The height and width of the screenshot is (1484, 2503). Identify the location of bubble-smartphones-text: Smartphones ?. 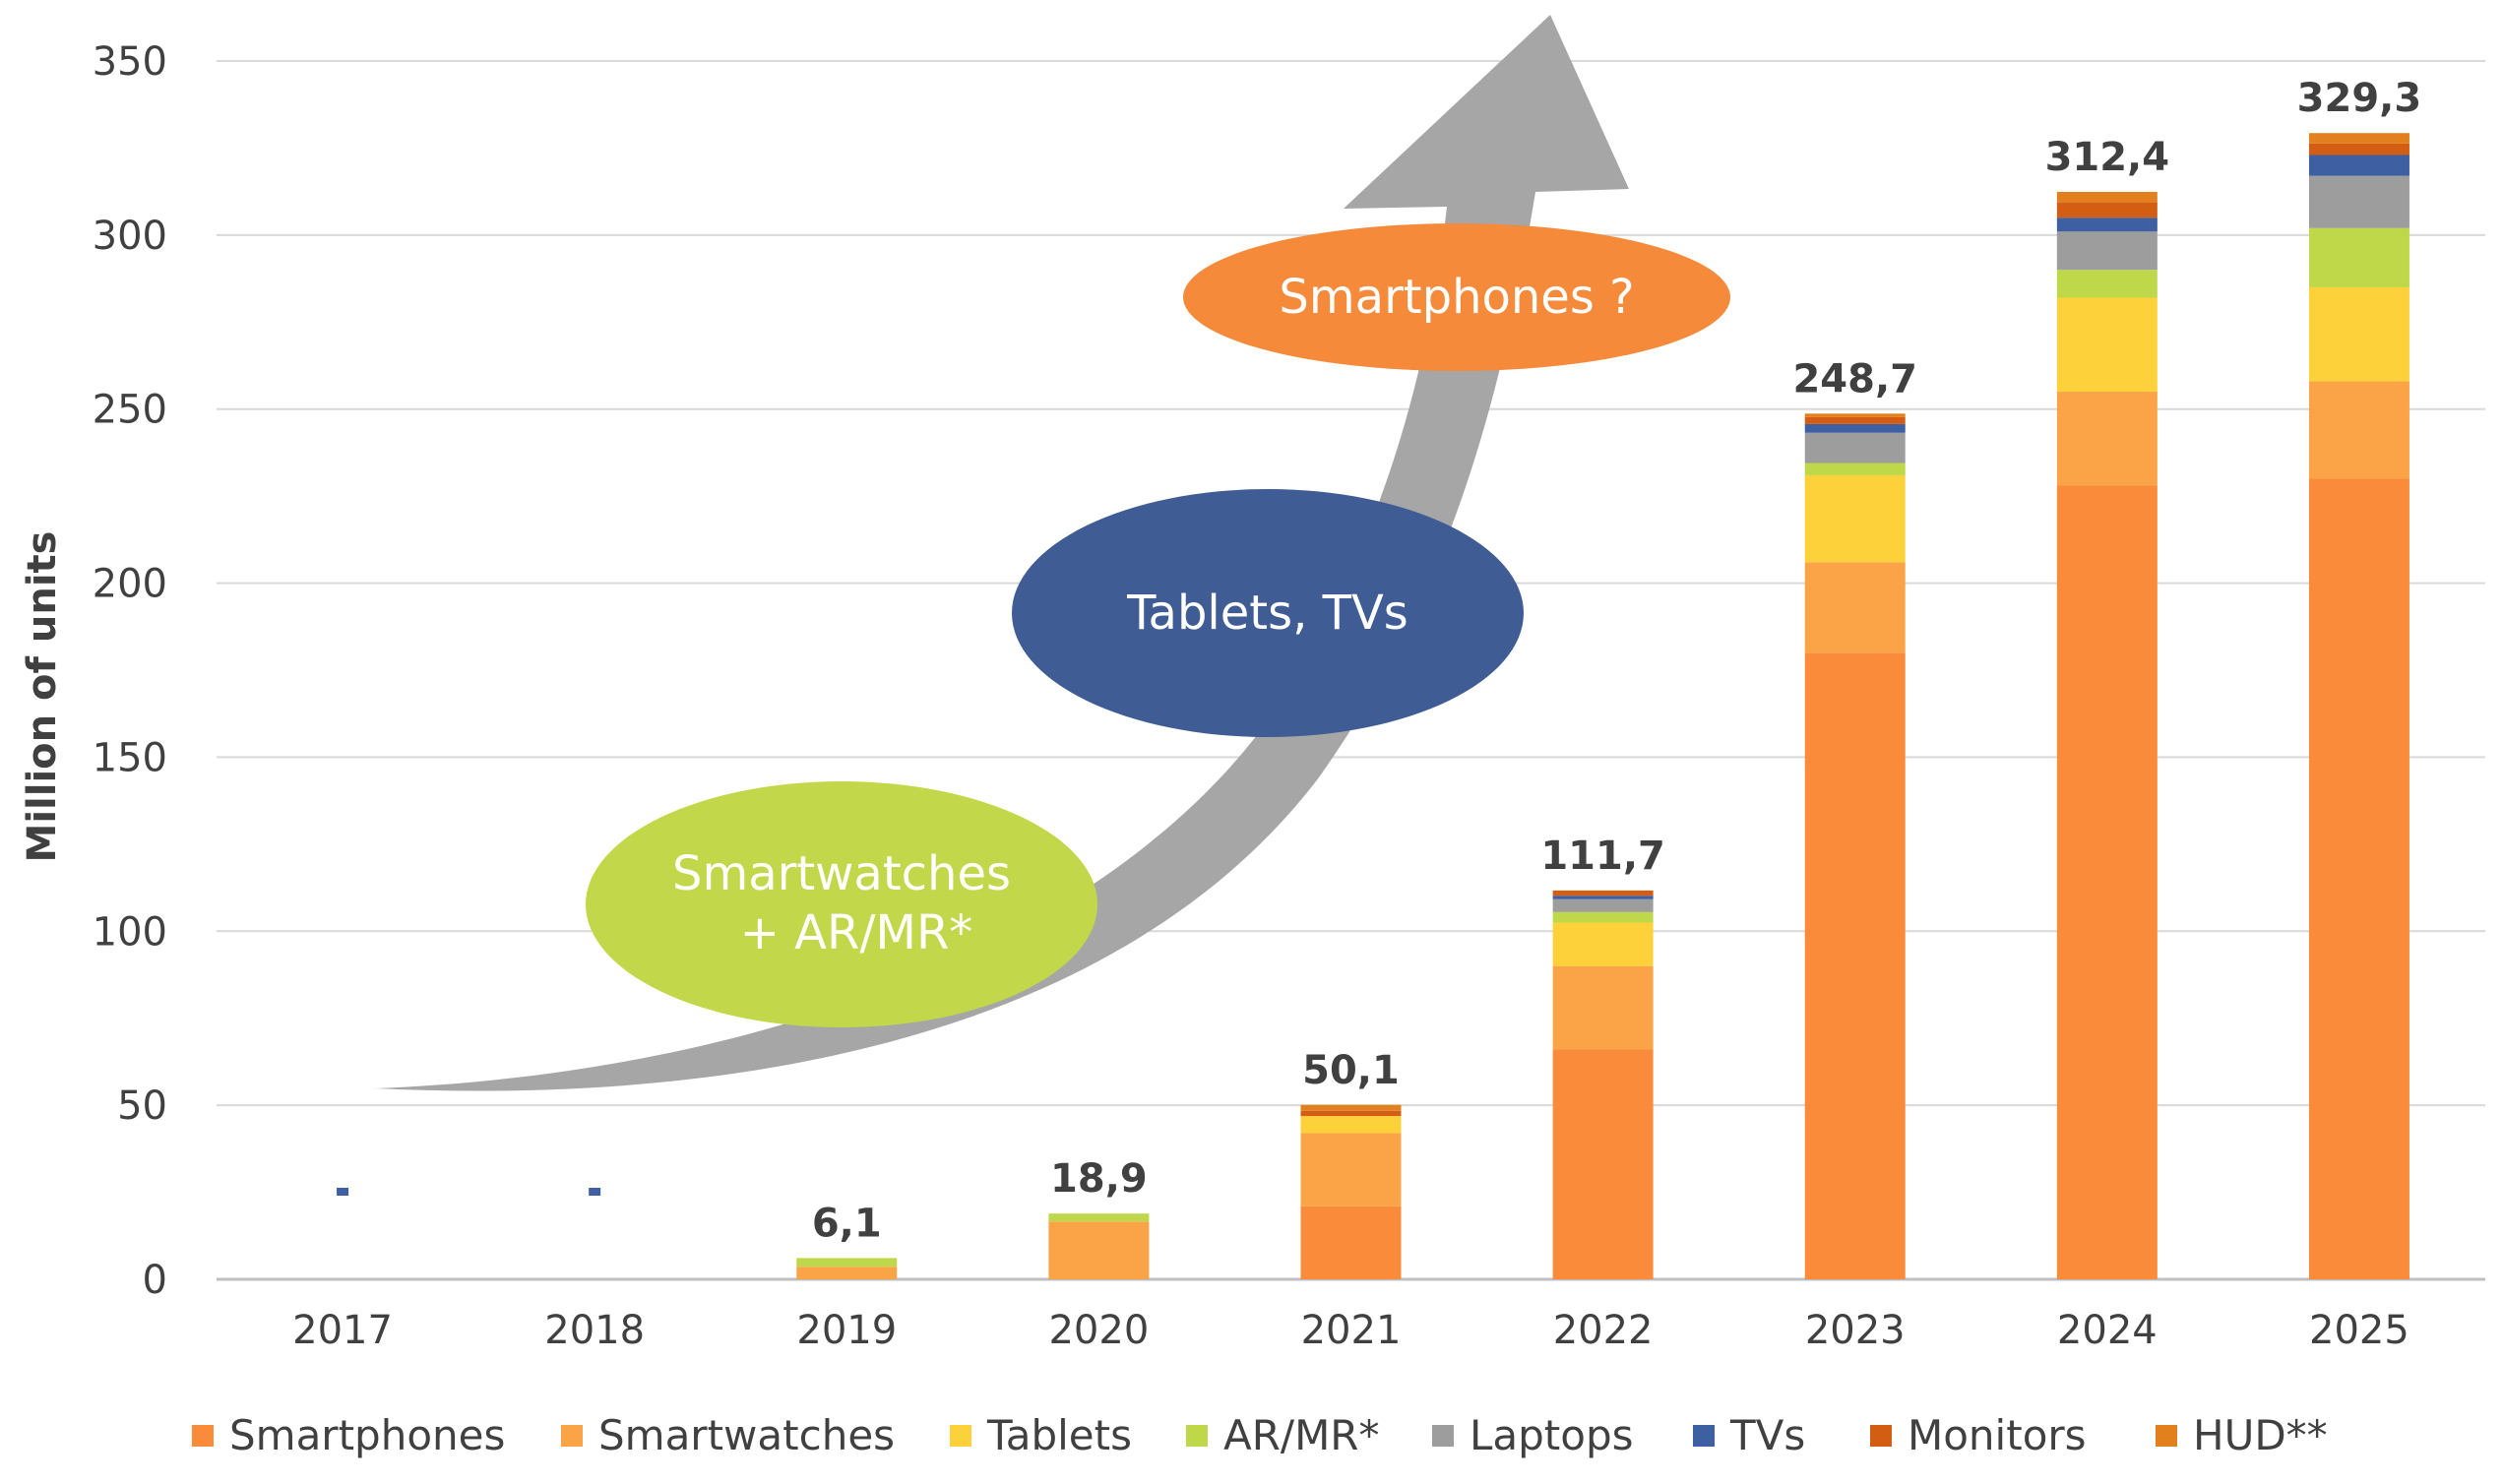
(1457, 297).